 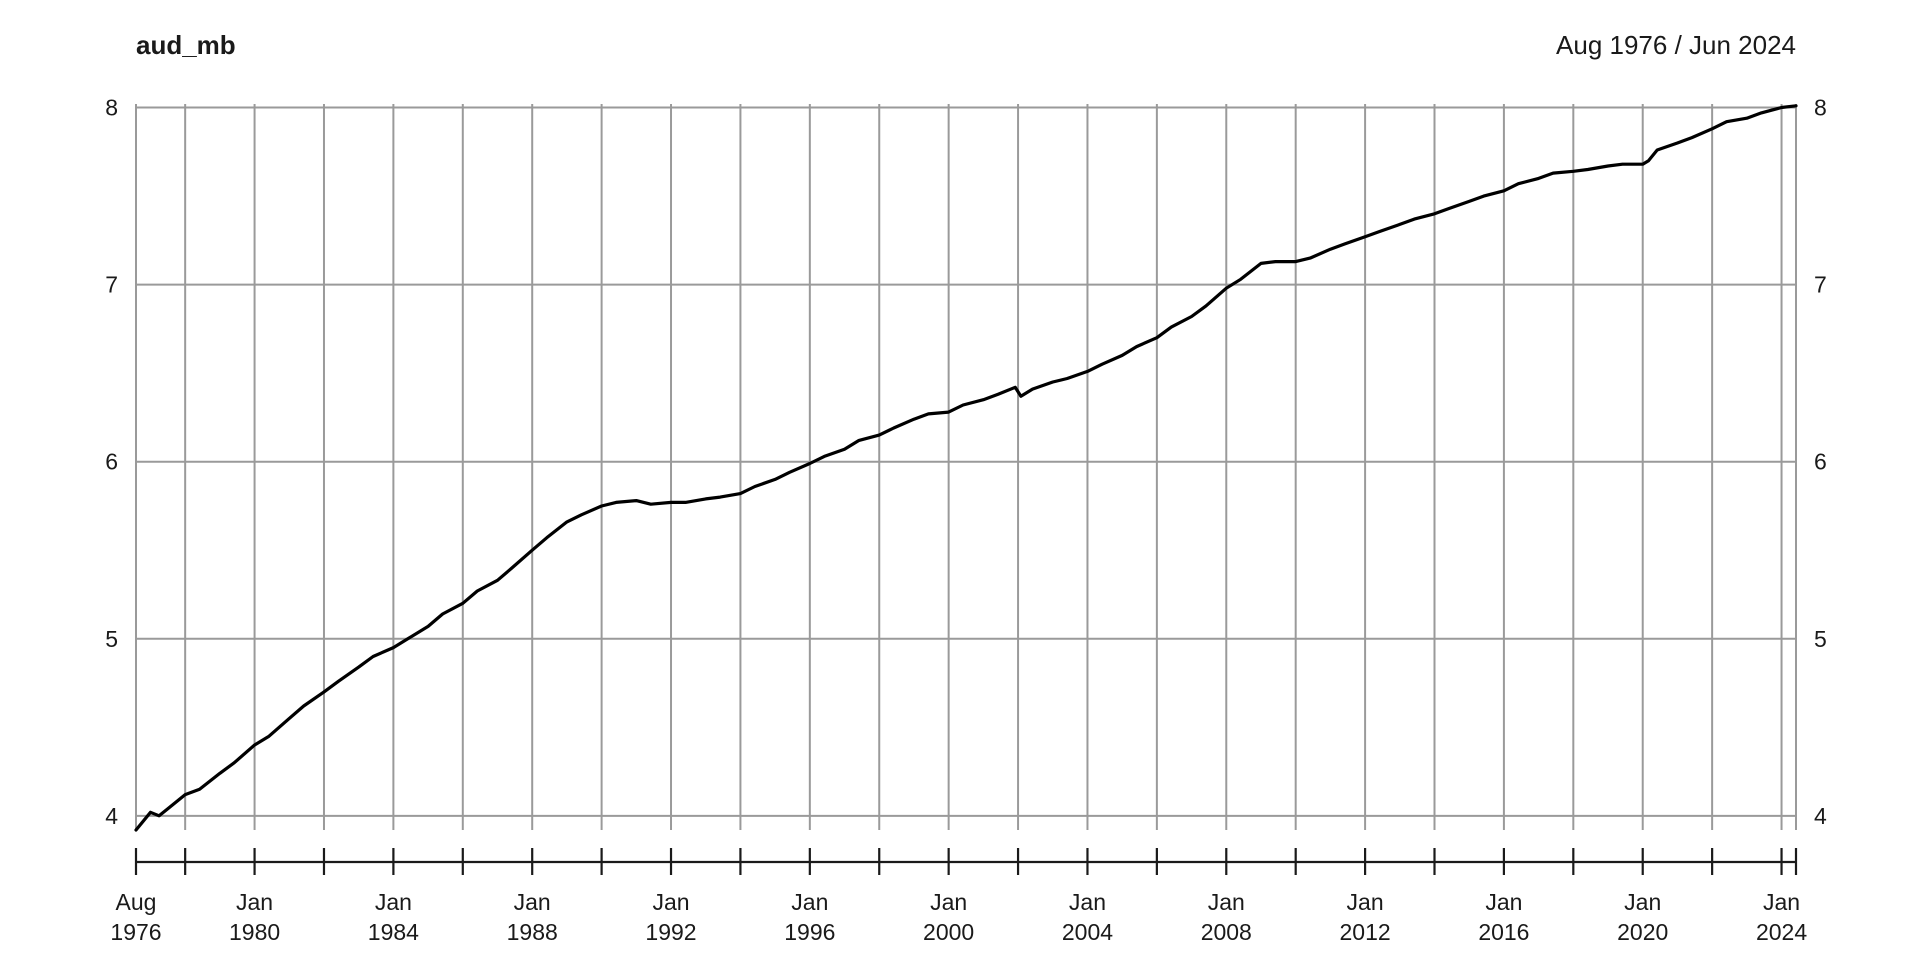 I want to click on y-tick-label-left: 4, so click(x=111, y=816).